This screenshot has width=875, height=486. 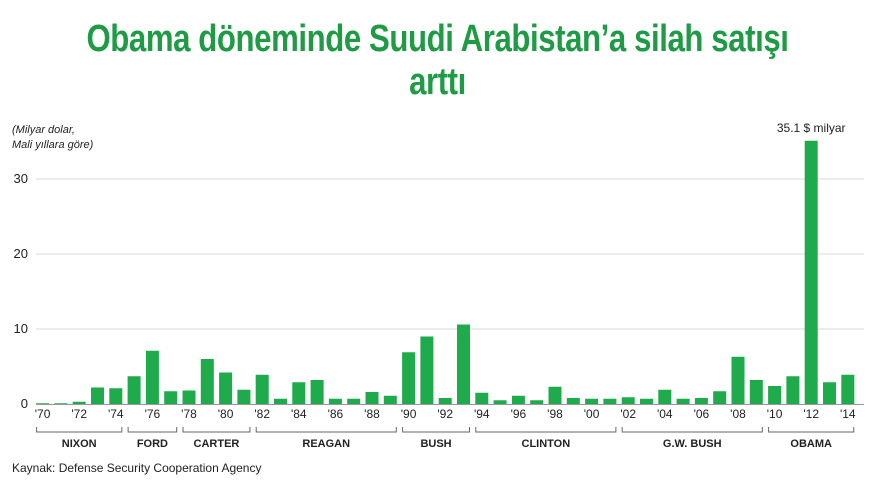 I want to click on y-tick-label: 20, so click(x=21, y=253).